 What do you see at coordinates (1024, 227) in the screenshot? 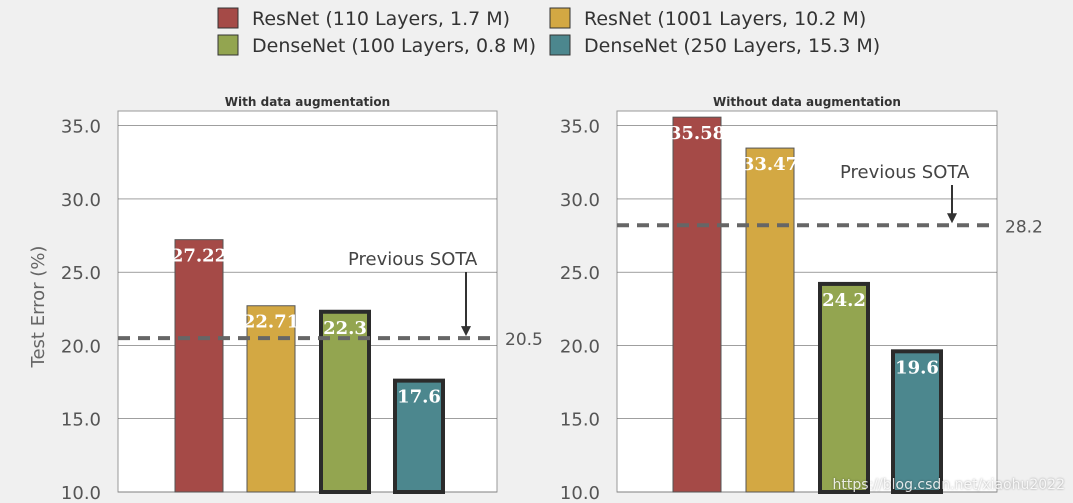
I see `sota-value-label: 28.2` at bounding box center [1024, 227].